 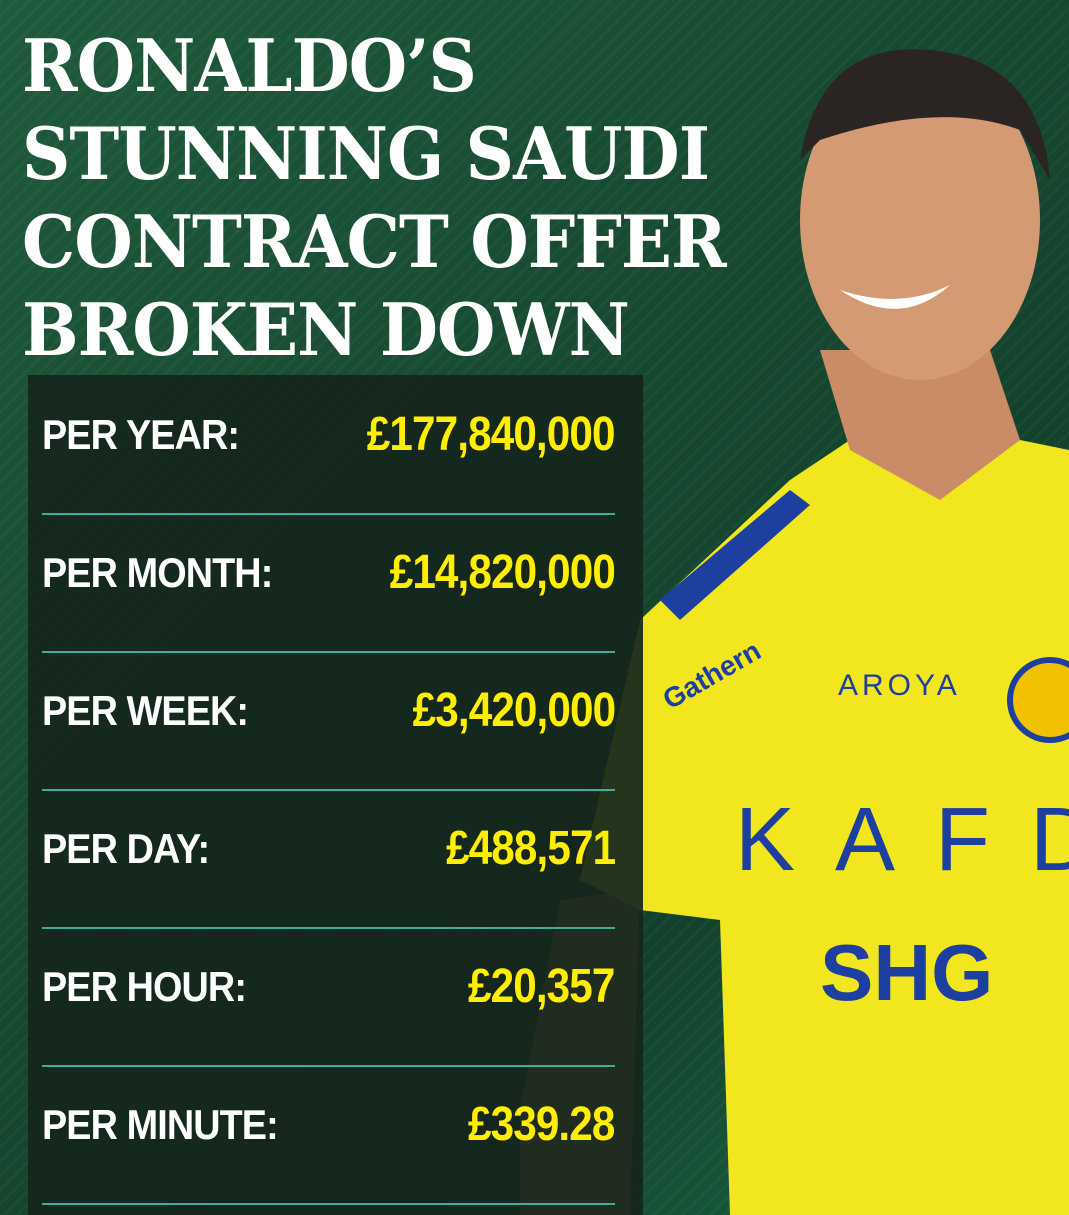 What do you see at coordinates (329, 1135) in the screenshot?
I see `table-row: PER MINUTE: £339.28` at bounding box center [329, 1135].